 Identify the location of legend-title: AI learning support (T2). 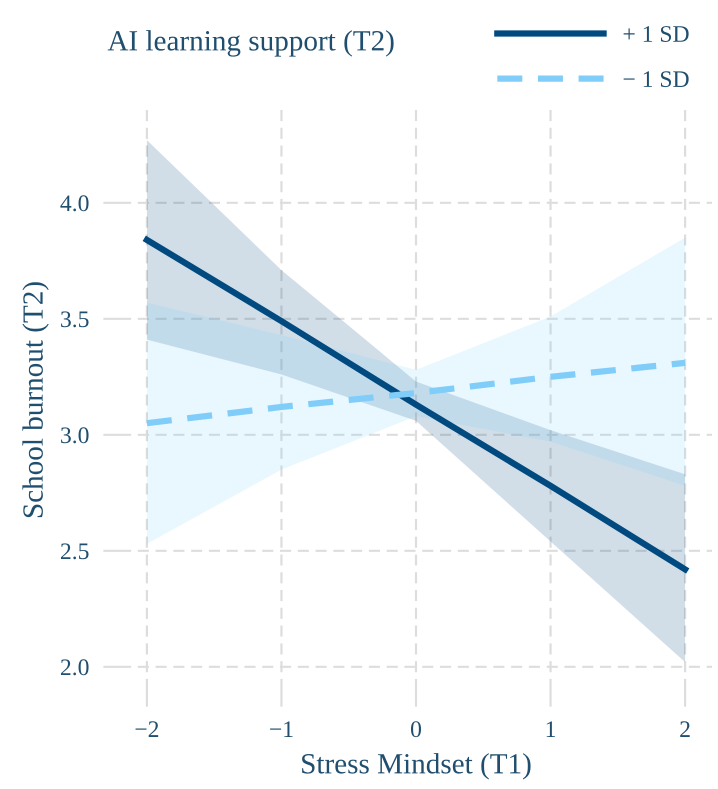
(251, 43).